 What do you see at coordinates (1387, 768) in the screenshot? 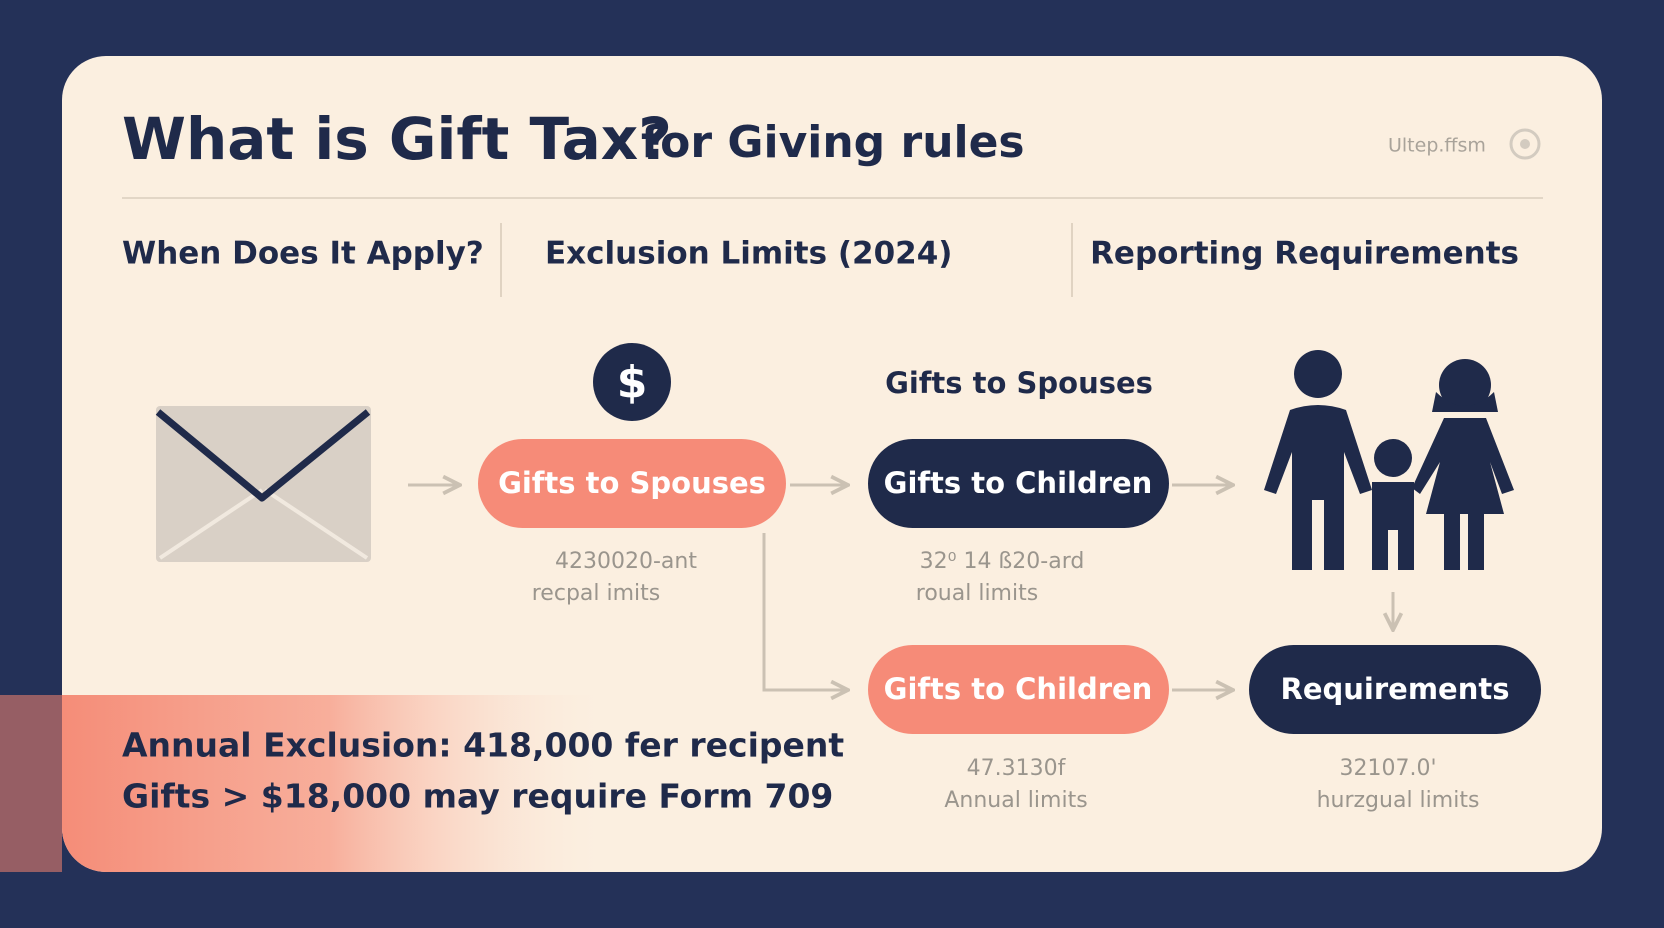
I see `node-note: 32107.0'` at bounding box center [1387, 768].